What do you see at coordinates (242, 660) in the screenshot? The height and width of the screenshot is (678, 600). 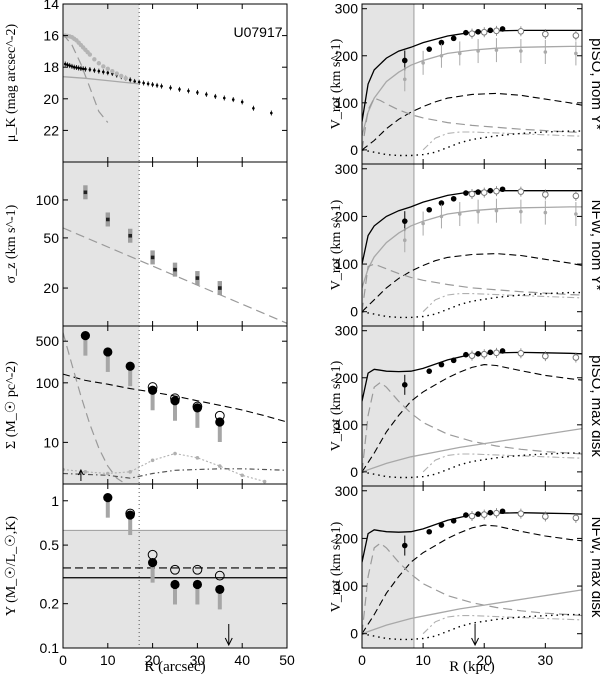 I see `x-tick-label: 40` at bounding box center [242, 660].